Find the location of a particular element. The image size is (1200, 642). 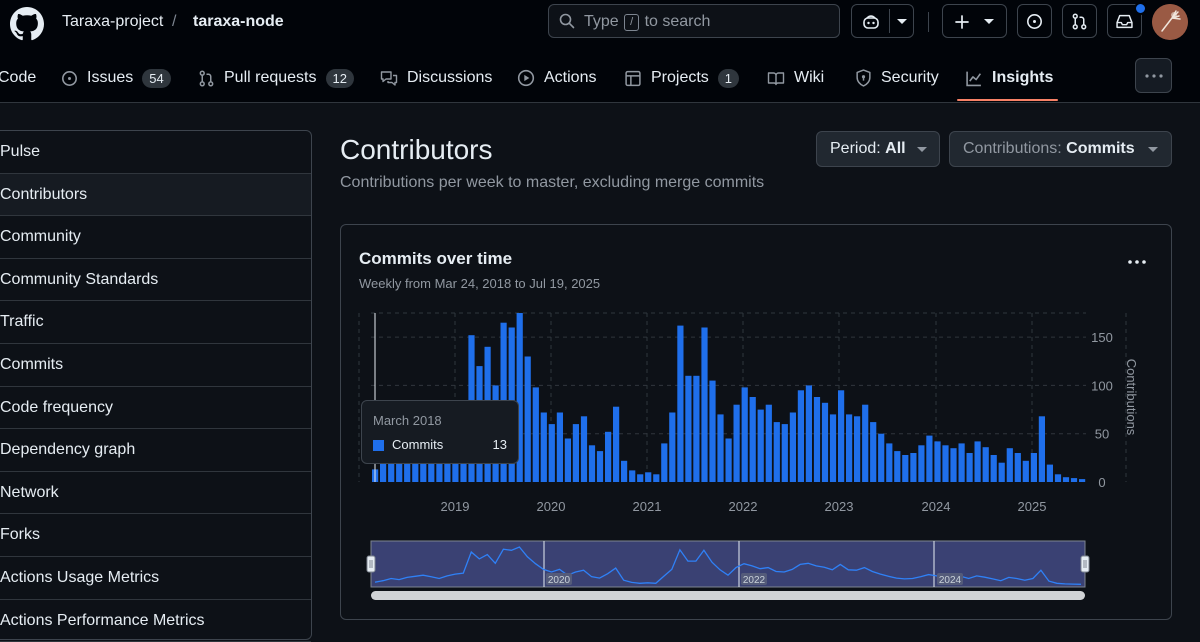

breadcrumb-owner: Taraxa-project is located at coordinates (113, 21).